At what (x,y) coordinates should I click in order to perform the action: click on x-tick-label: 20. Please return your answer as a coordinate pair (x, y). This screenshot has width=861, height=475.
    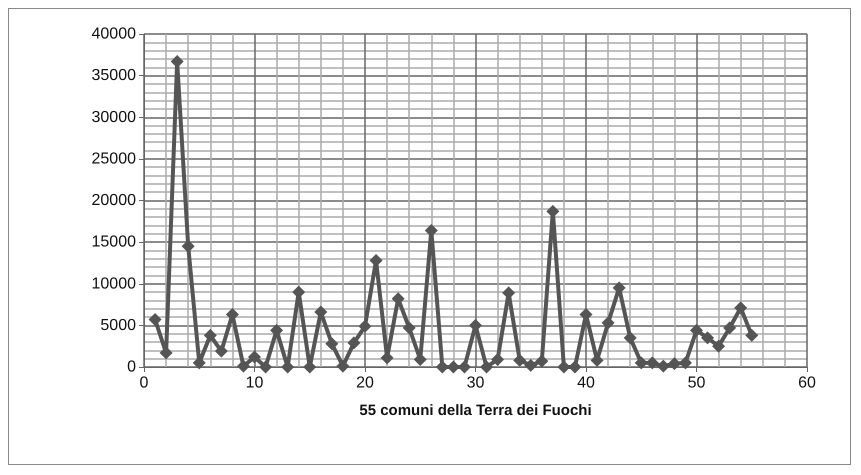
    Looking at the image, I should click on (365, 383).